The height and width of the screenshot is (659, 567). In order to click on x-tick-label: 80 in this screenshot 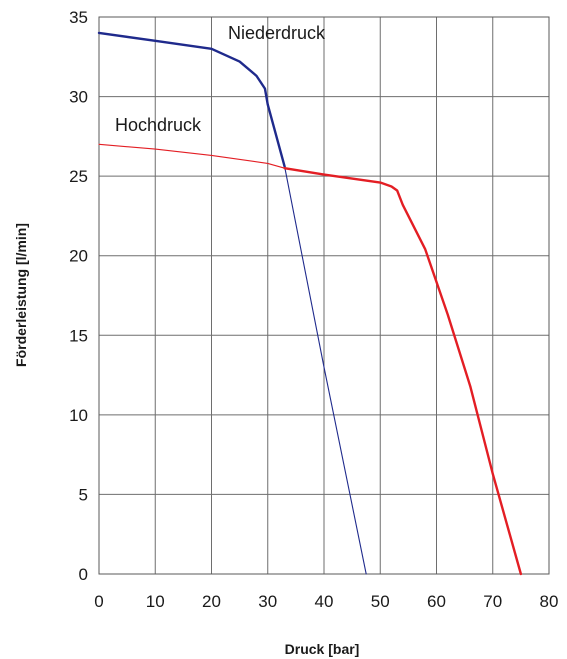, I will do `click(549, 601)`.